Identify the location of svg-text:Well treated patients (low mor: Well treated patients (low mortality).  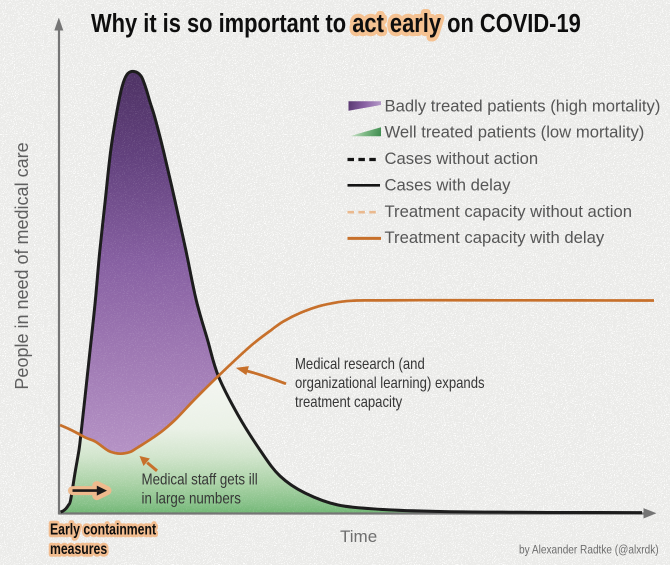
(515, 132).